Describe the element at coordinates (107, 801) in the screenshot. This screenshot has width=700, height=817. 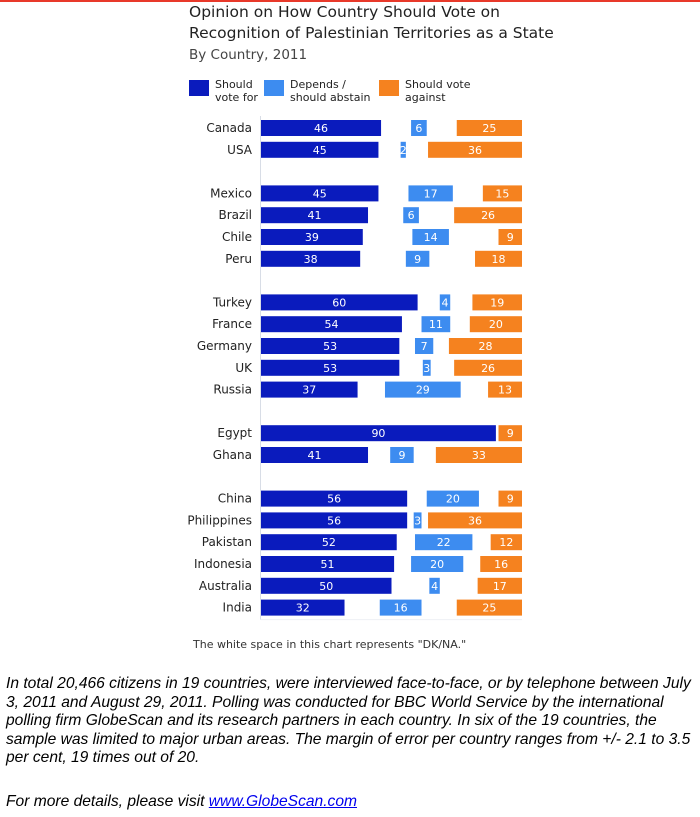
I see `more-details-text: For more details, please visit` at that location.